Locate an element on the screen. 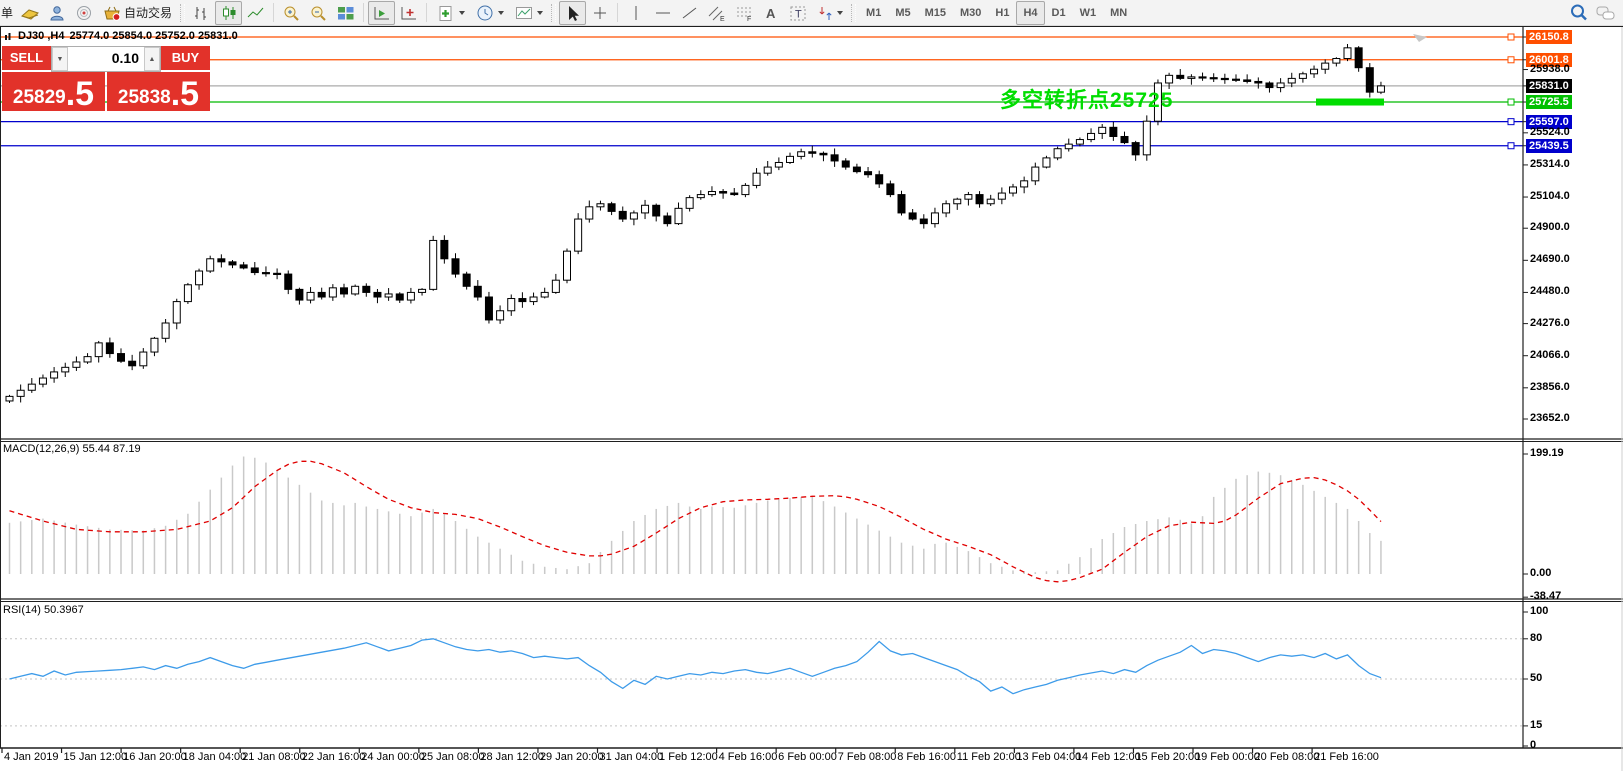  tf-label: D1 is located at coordinates (1058, 12).